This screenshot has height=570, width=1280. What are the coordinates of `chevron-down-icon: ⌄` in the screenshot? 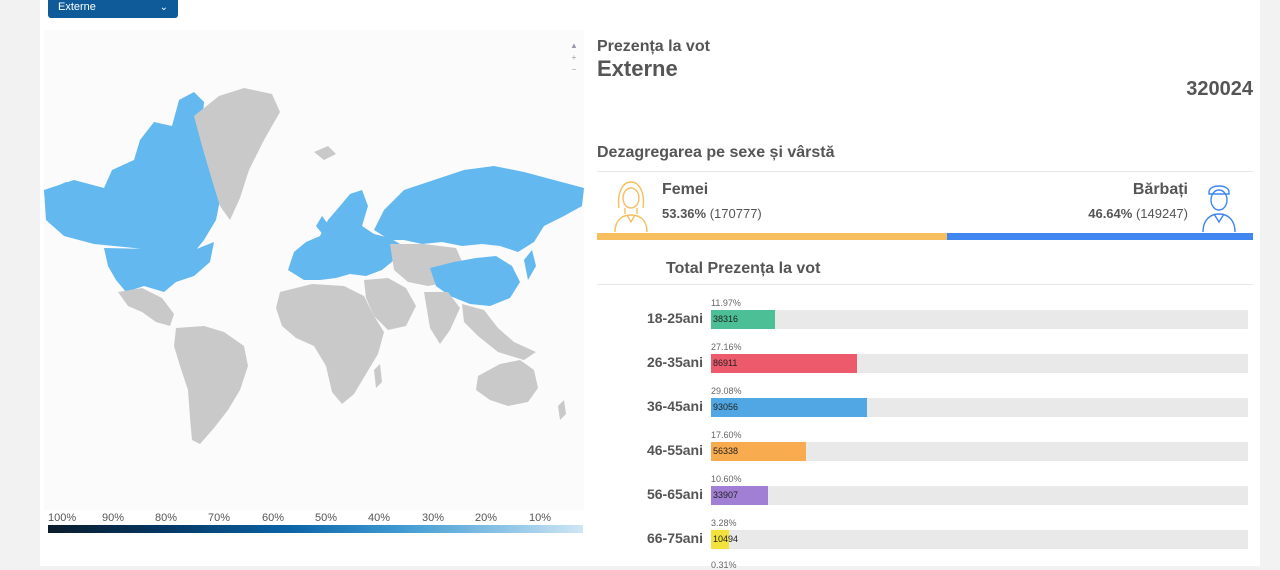 It's located at (163, 7).